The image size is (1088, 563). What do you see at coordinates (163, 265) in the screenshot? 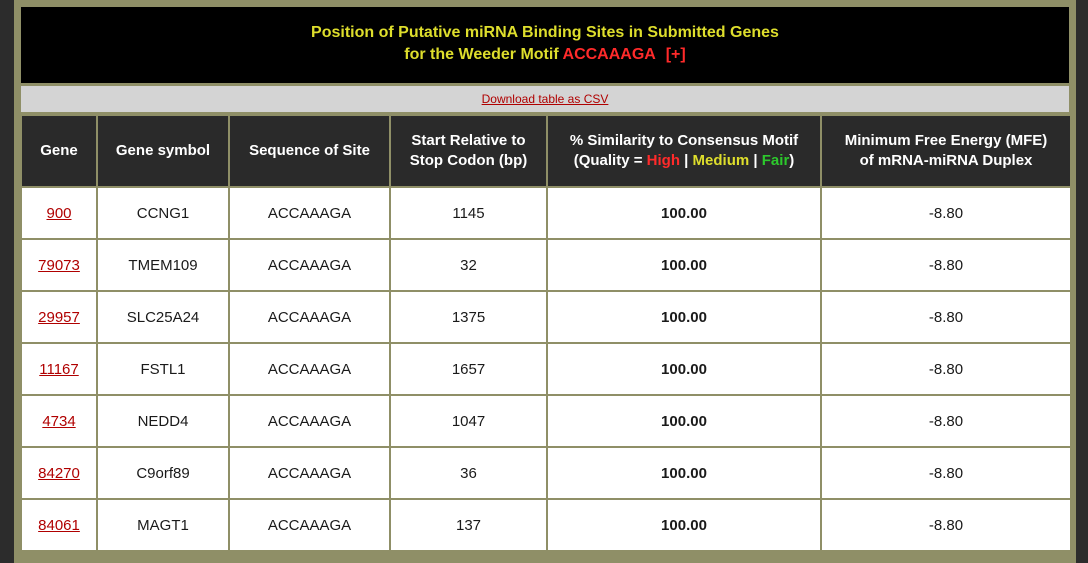
I see `symbol-cell: TMEM109` at bounding box center [163, 265].